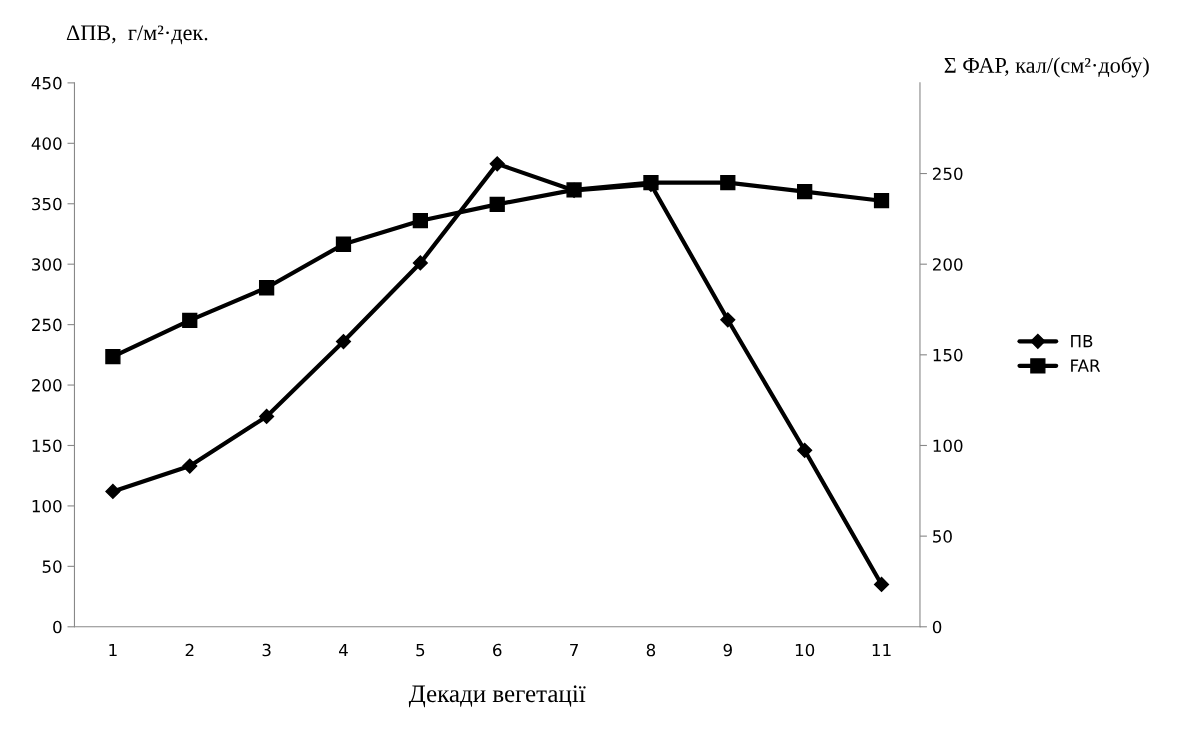  Describe the element at coordinates (947, 264) in the screenshot. I see `y2-tick-label: 200` at that location.